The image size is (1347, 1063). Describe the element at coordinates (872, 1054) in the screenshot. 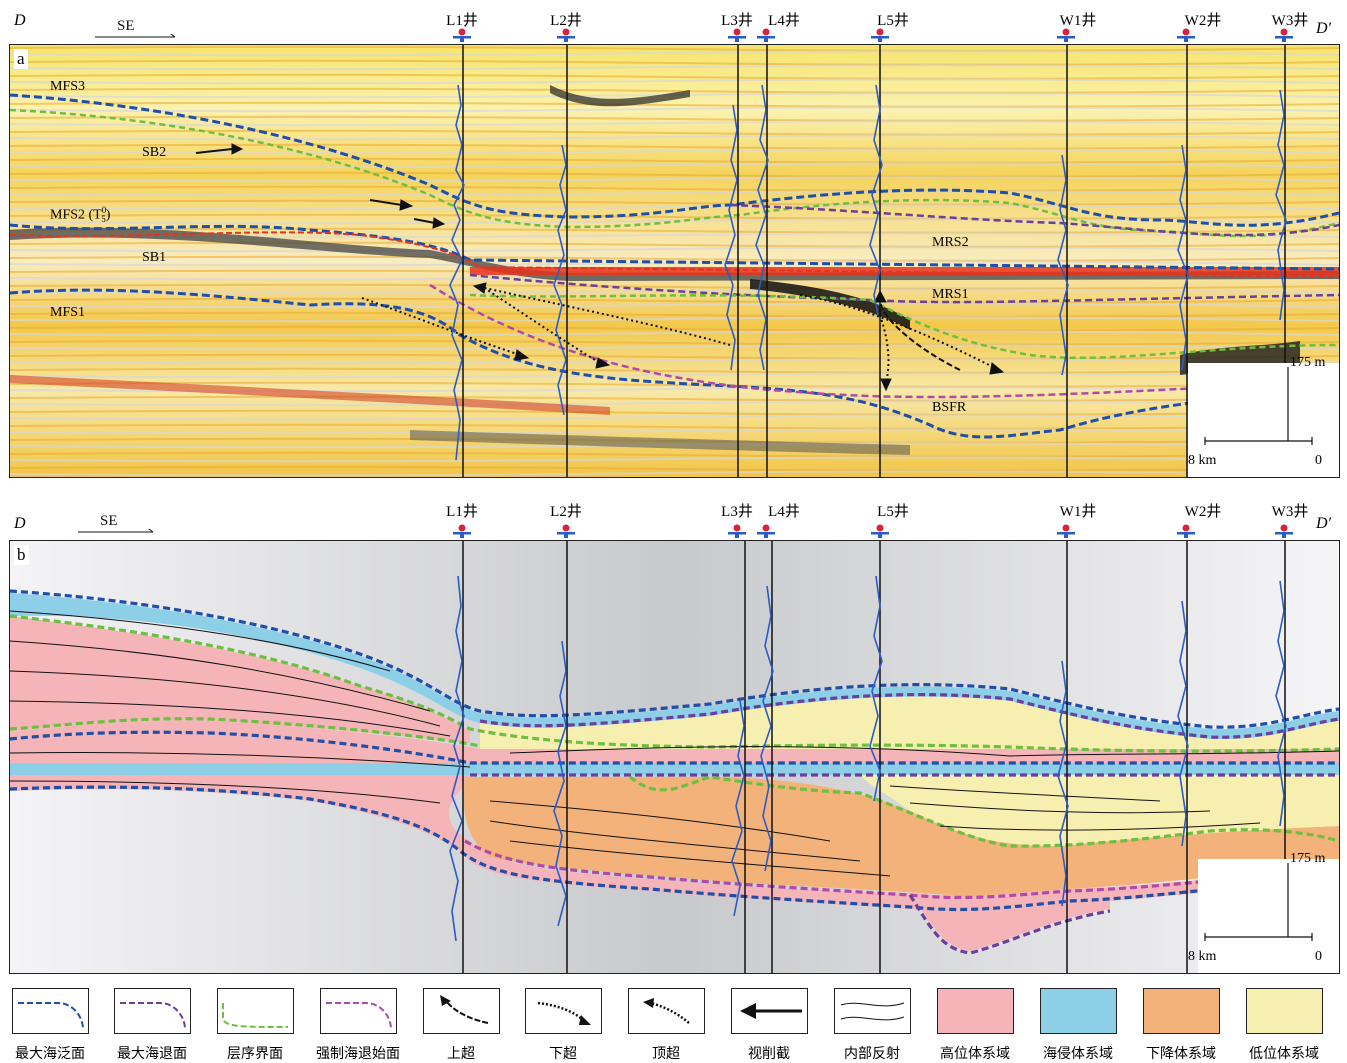

I see `legend-label: 内部反射` at that location.